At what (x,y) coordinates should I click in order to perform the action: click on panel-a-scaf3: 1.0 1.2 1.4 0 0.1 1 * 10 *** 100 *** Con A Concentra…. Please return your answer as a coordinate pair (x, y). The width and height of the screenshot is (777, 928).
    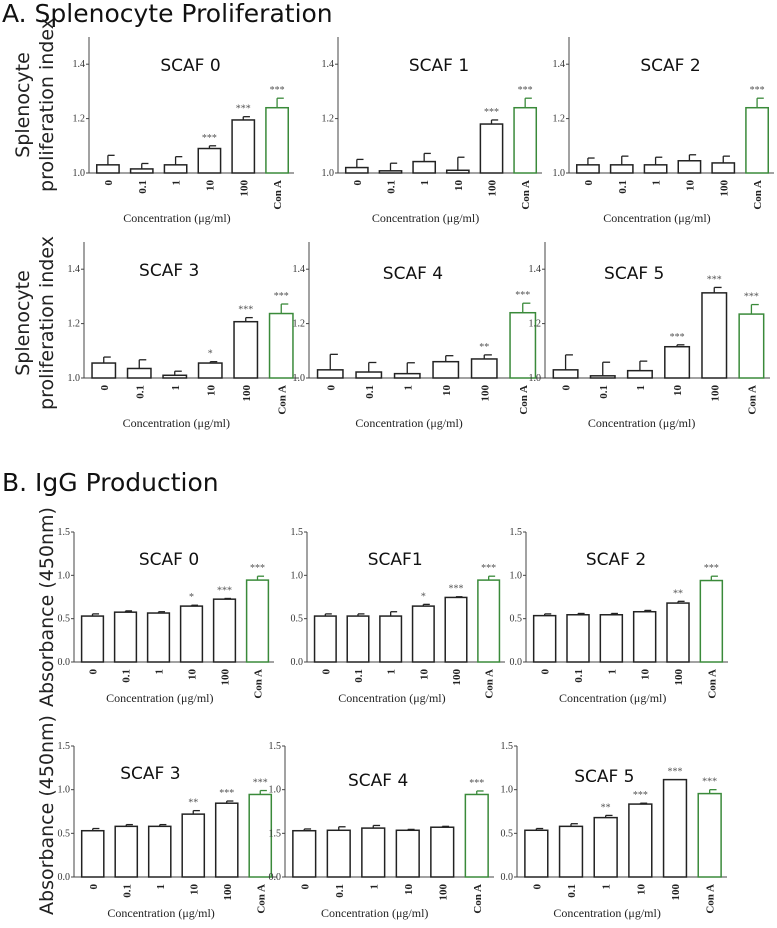
    Looking at the image, I should click on (183, 336).